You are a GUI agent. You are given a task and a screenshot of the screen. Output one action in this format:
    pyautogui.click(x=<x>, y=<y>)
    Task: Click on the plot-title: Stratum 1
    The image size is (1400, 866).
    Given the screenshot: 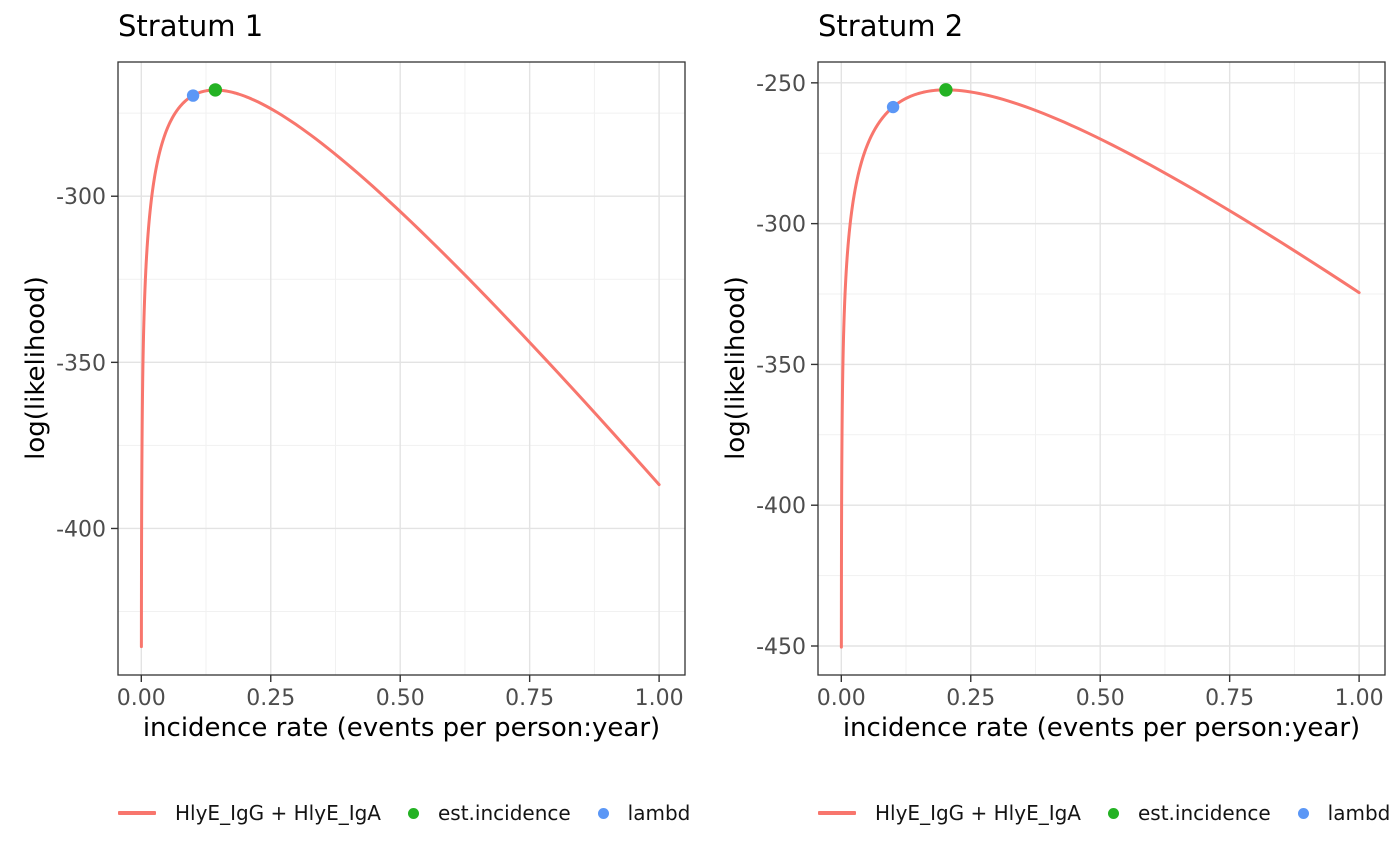 What is the action you would take?
    pyautogui.click(x=191, y=26)
    